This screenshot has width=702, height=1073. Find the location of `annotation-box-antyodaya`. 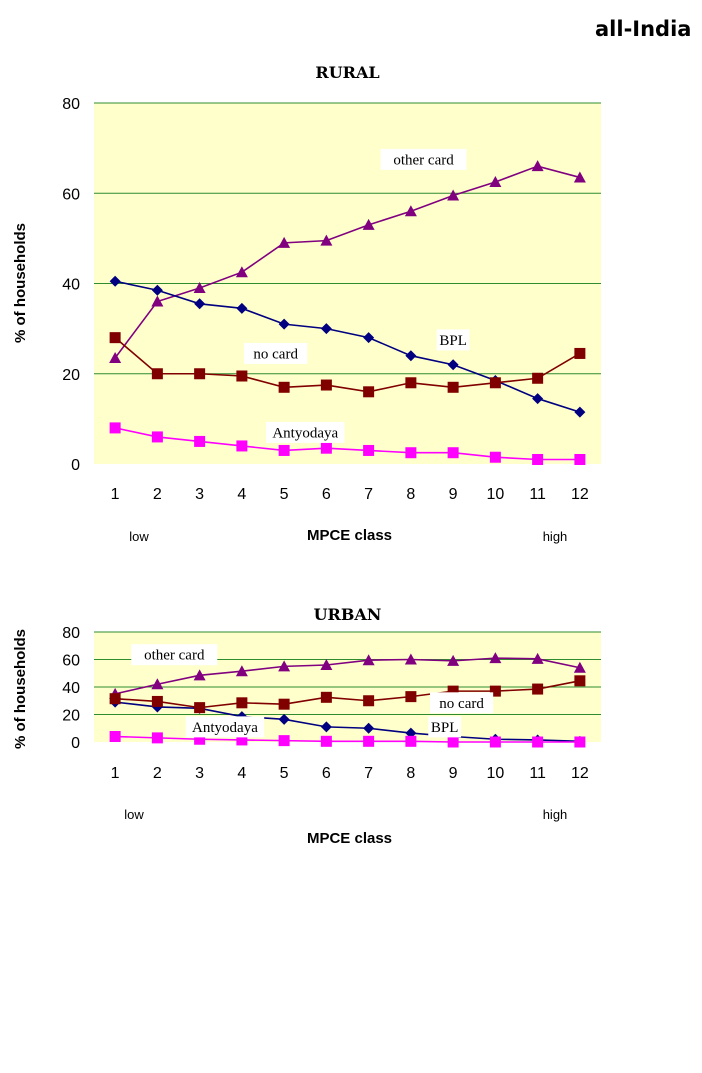

annotation-box-antyodaya is located at coordinates (225, 727).